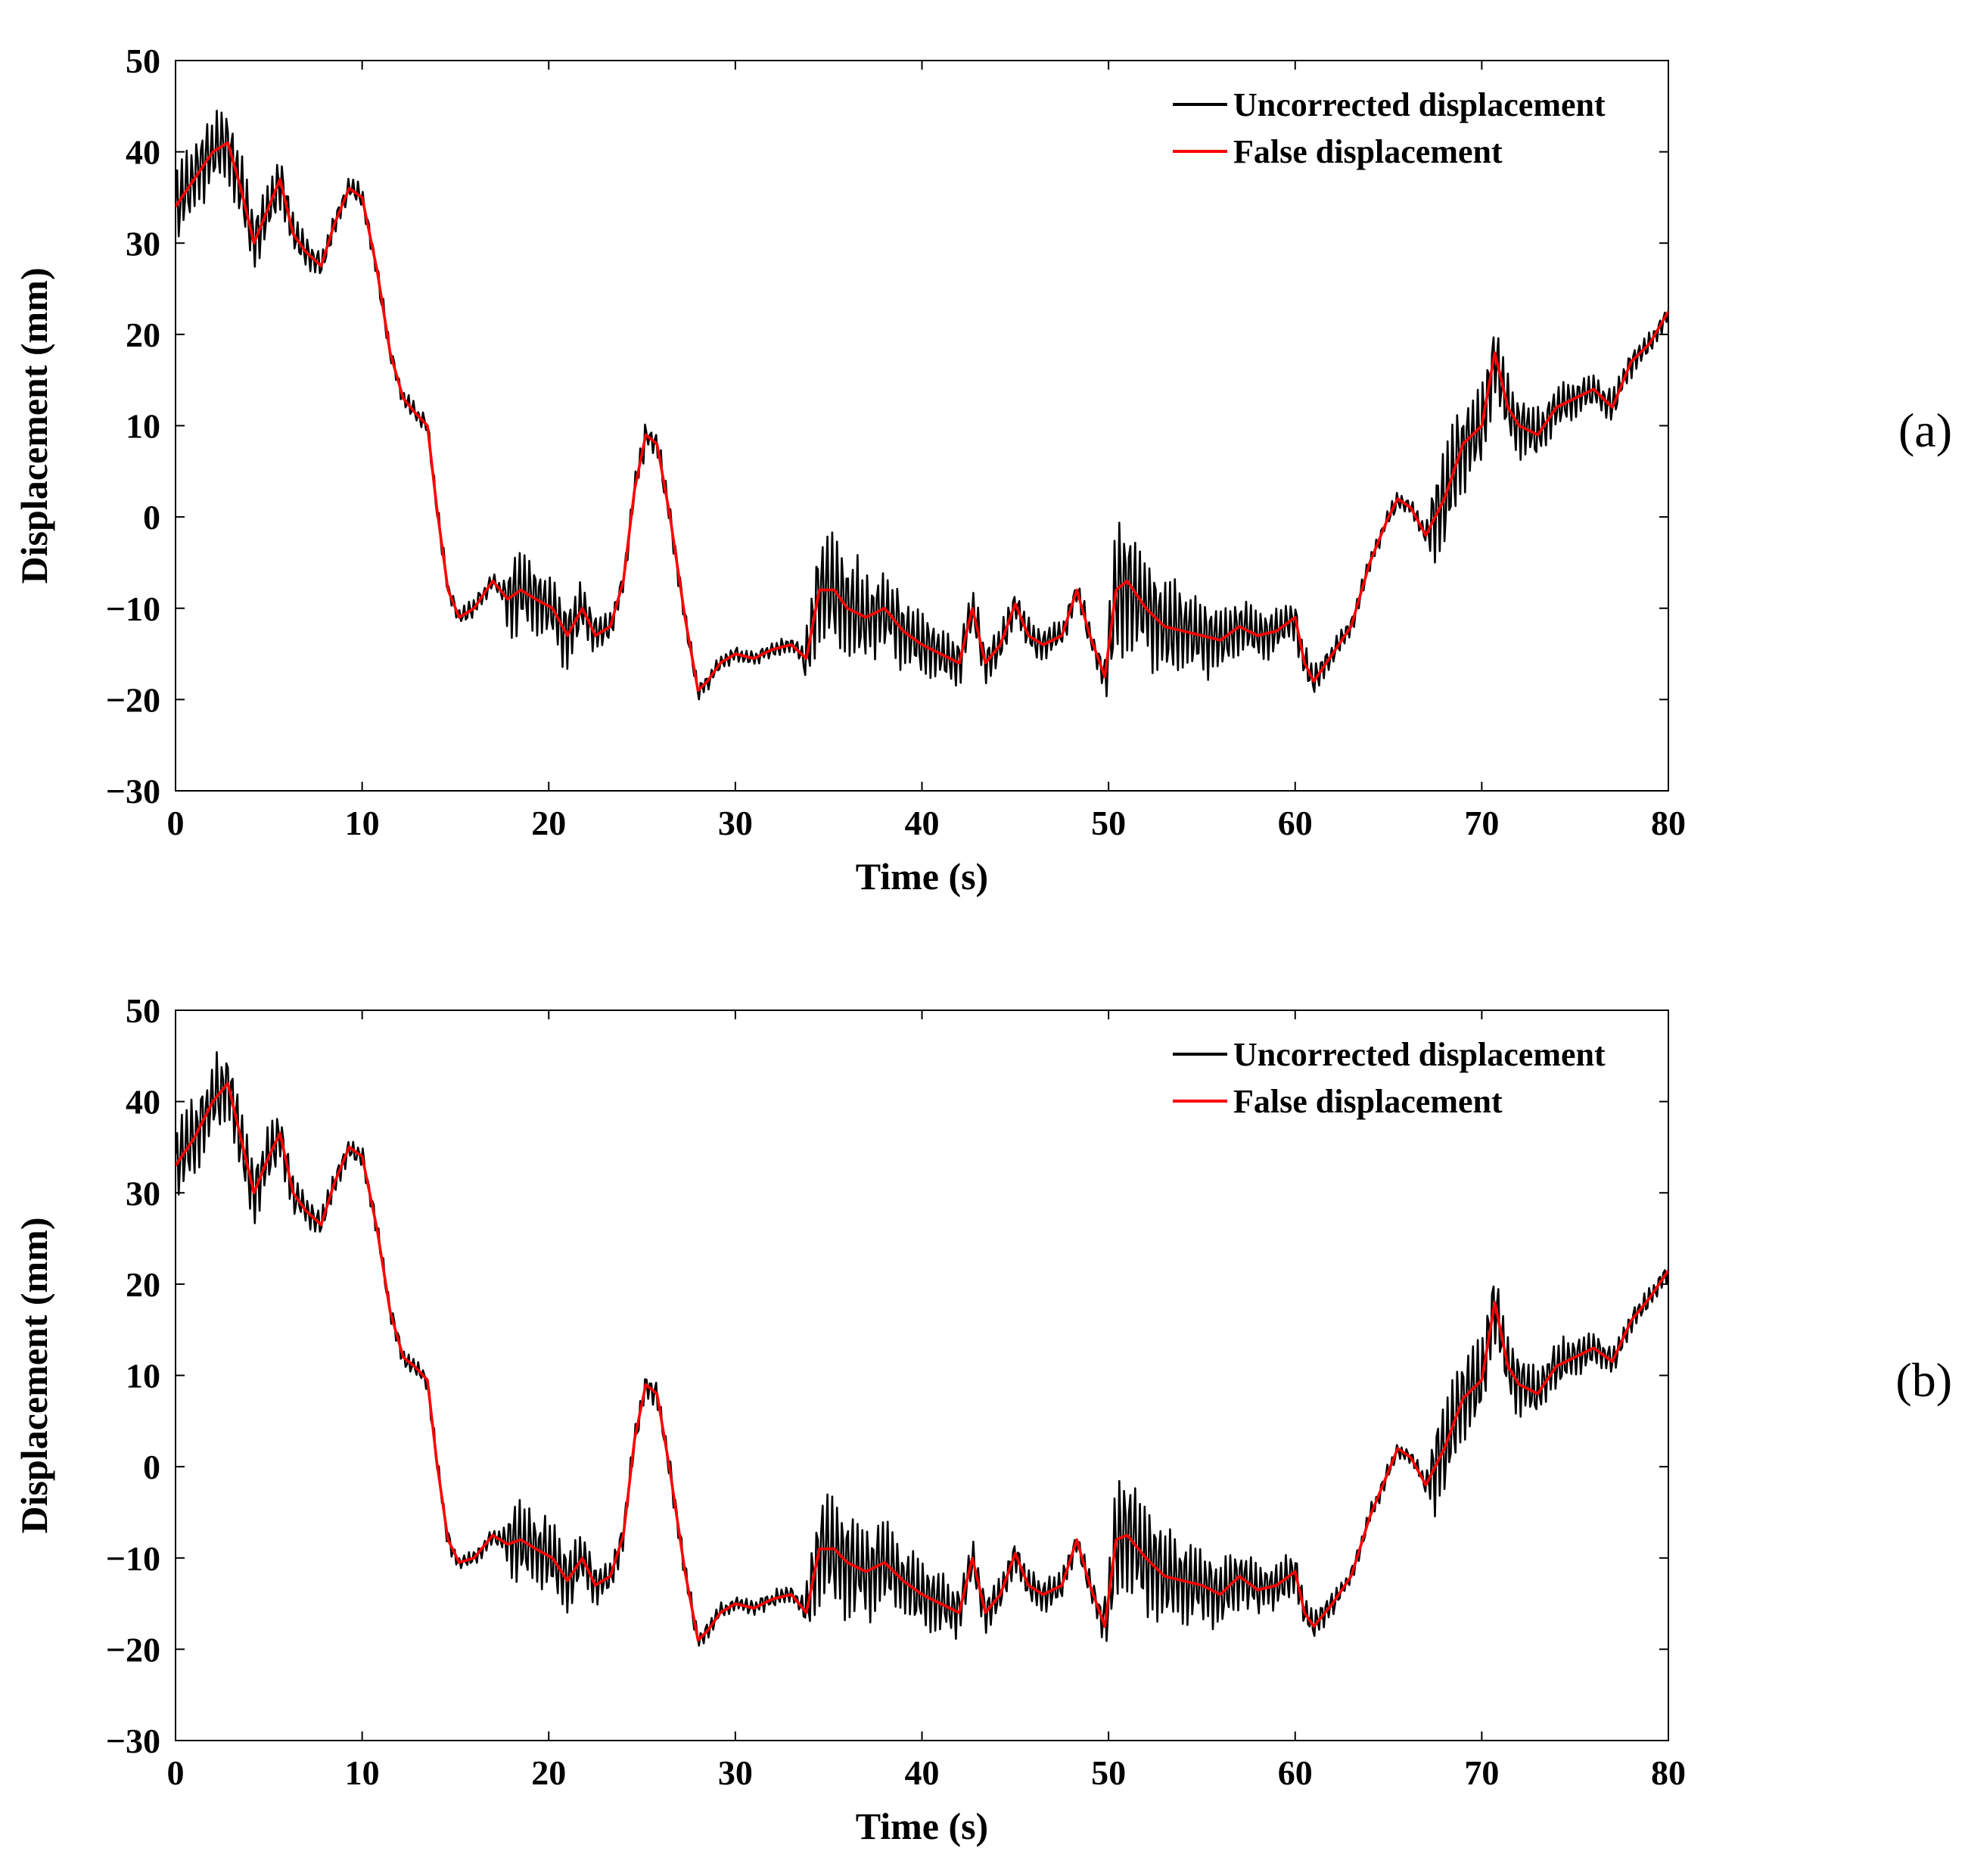 This screenshot has height=1876, width=1968. What do you see at coordinates (1925, 430) in the screenshot?
I see `panel-label: (a)` at bounding box center [1925, 430].